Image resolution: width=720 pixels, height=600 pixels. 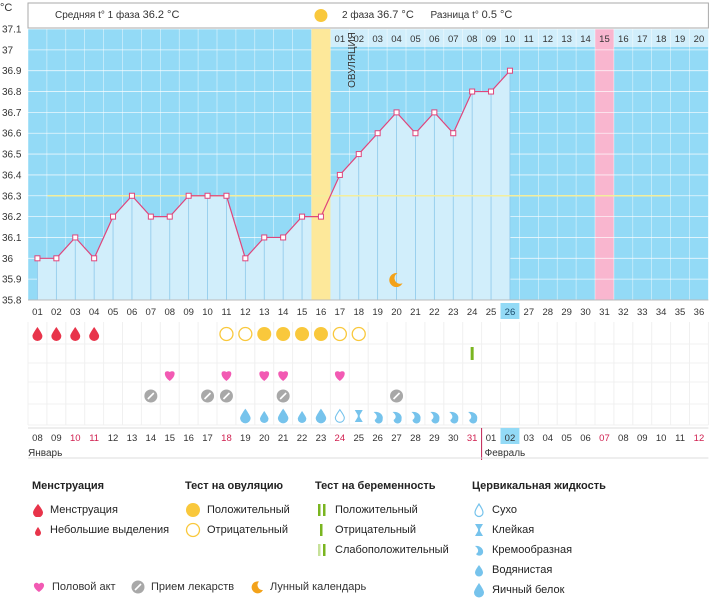 I want to click on y-tick-label: 36.6, so click(x=12, y=134).